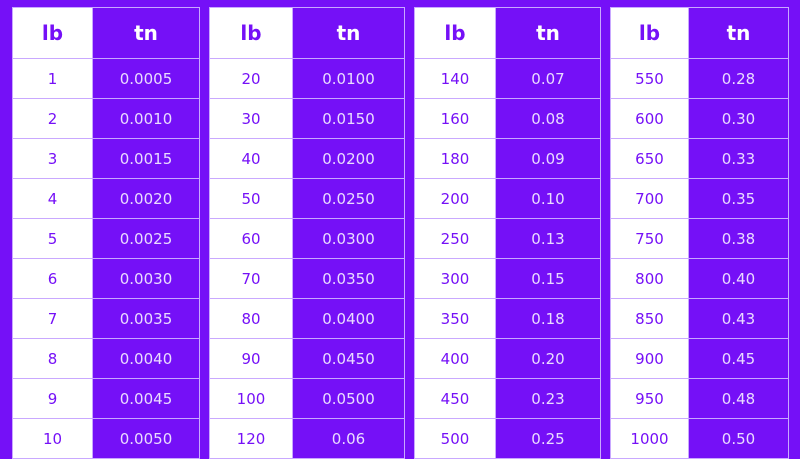 The width and height of the screenshot is (800, 459). Describe the element at coordinates (548, 398) in the screenshot. I see `tn-cell: 0.23` at that location.